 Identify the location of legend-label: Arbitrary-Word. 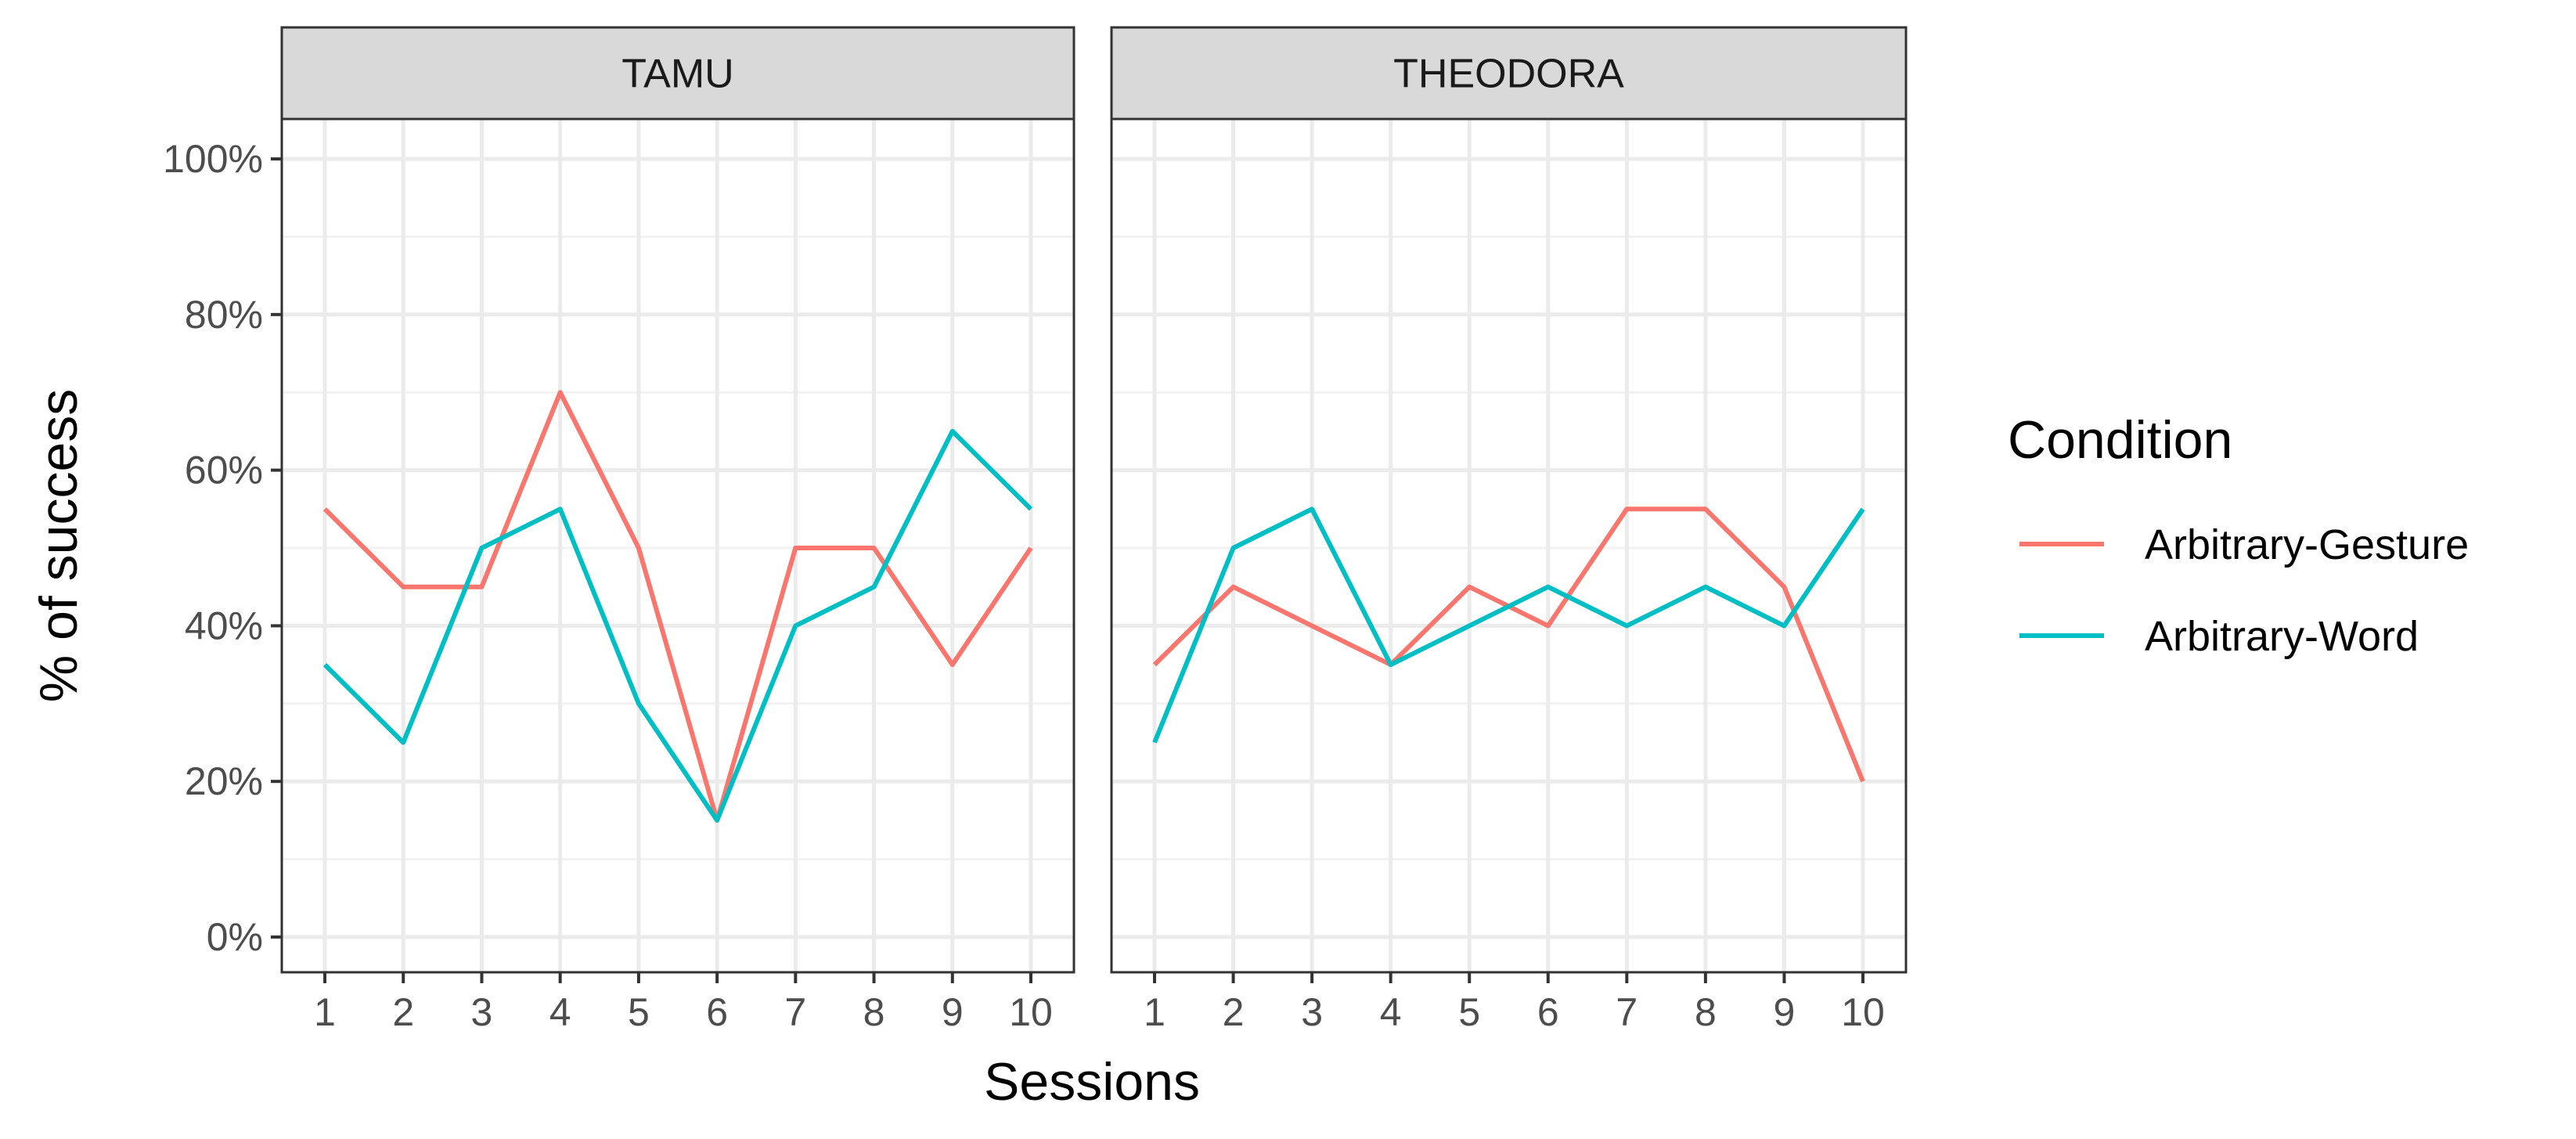
(2282, 636).